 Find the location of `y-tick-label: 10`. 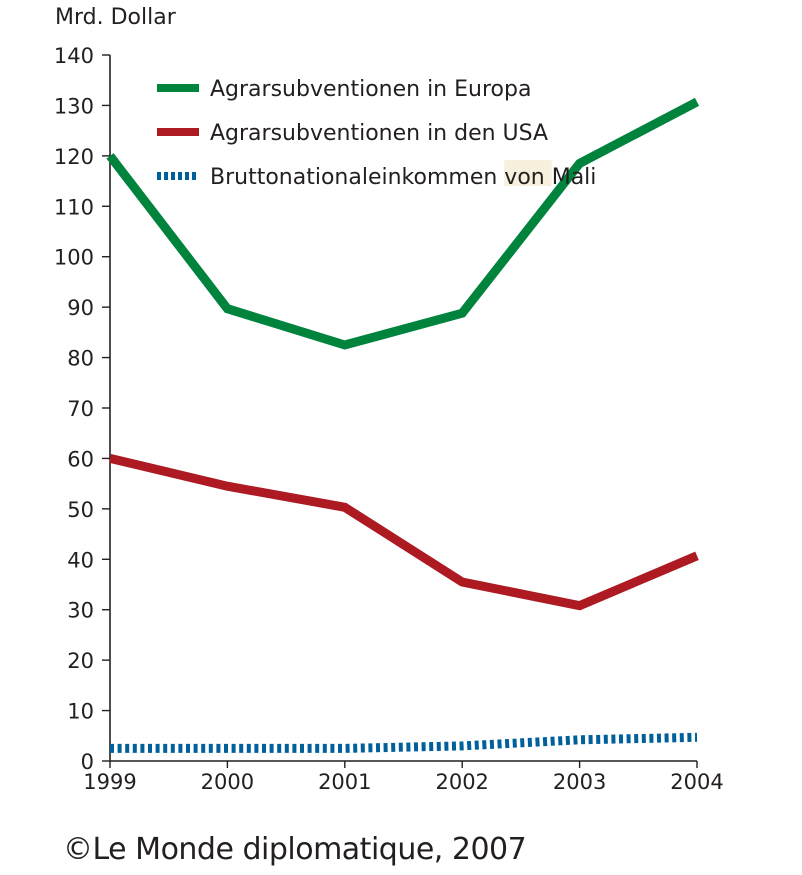

y-tick-label: 10 is located at coordinates (80, 712).